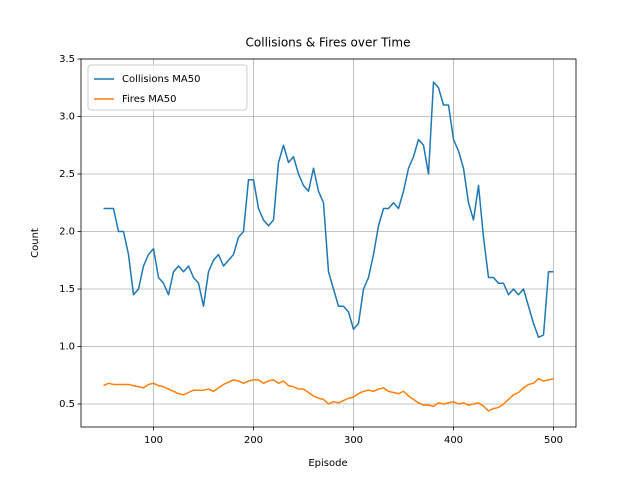  I want to click on x-tick-label: 200, so click(253, 440).